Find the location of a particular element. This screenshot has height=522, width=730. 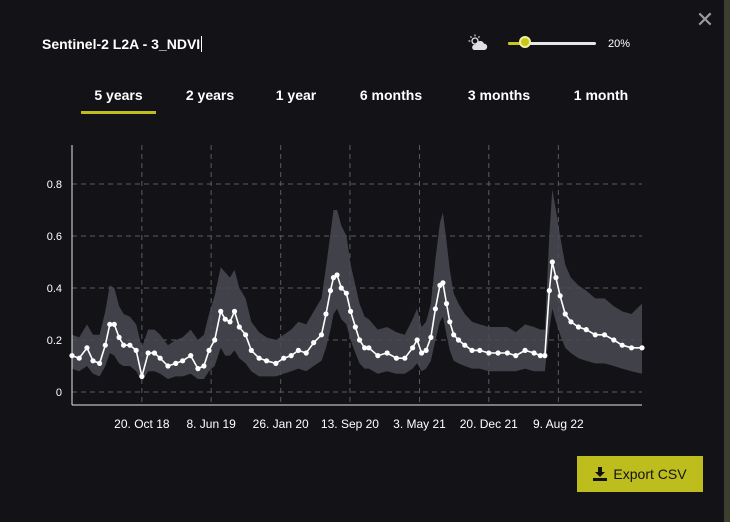

background-edge is located at coordinates (727, 261).